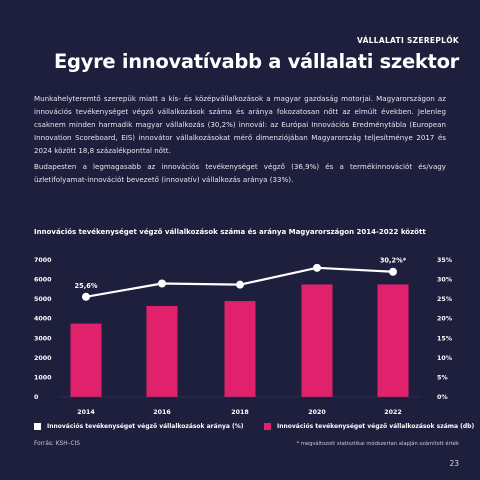 Image resolution: width=480 pixels, height=480 pixels. Describe the element at coordinates (43, 358) in the screenshot. I see `y-left-tick-label: 2000` at that location.